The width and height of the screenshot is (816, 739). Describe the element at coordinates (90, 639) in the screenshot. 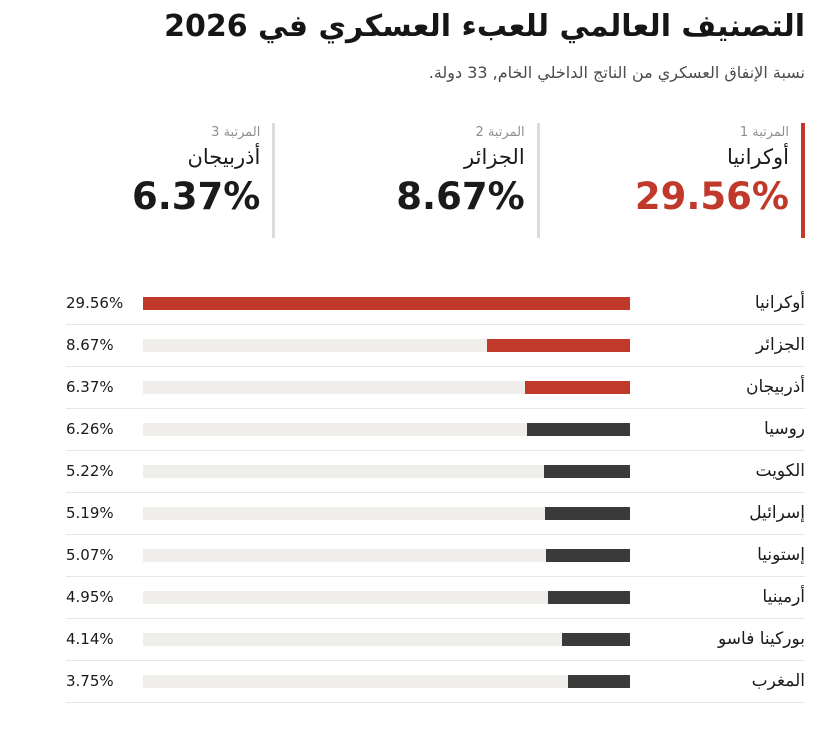

I see `value-label: 4.14%` at that location.